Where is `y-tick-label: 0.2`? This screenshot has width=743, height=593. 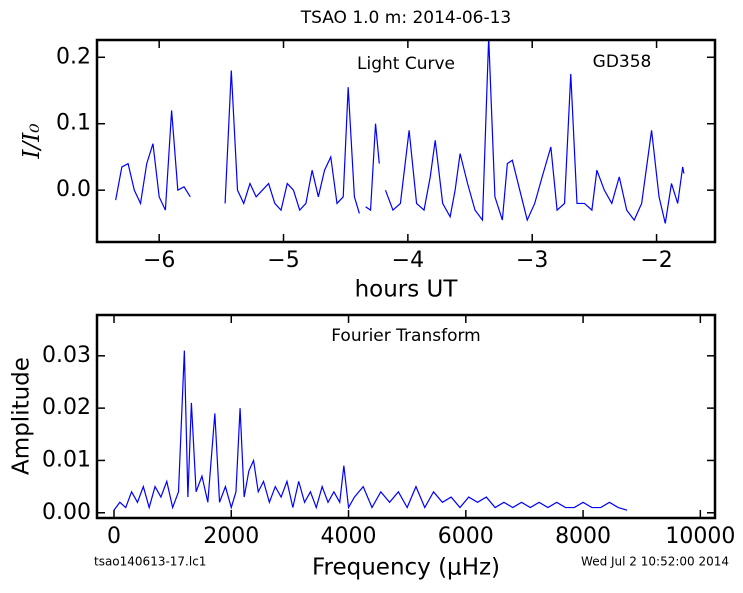
y-tick-label: 0.2 is located at coordinates (73, 56).